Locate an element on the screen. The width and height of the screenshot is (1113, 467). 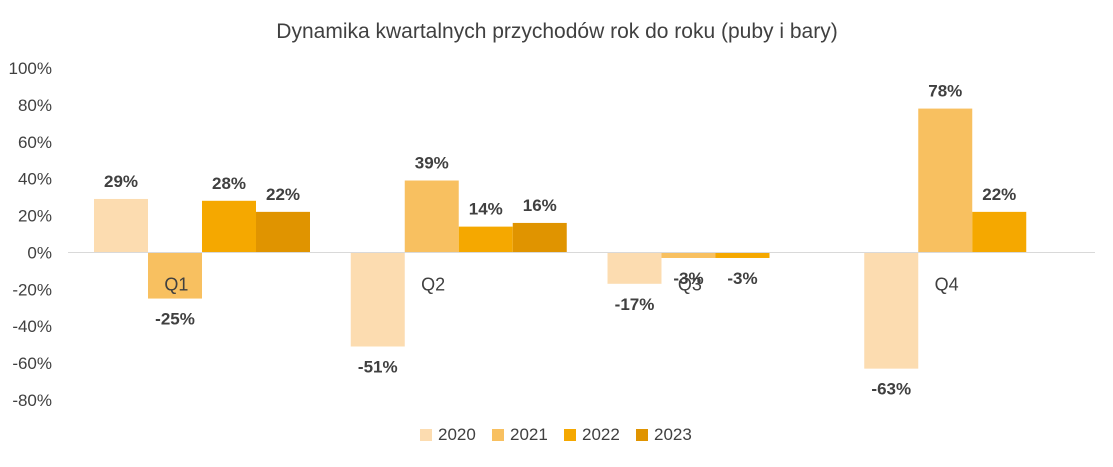
y-tick-label: 40% is located at coordinates (35, 179).